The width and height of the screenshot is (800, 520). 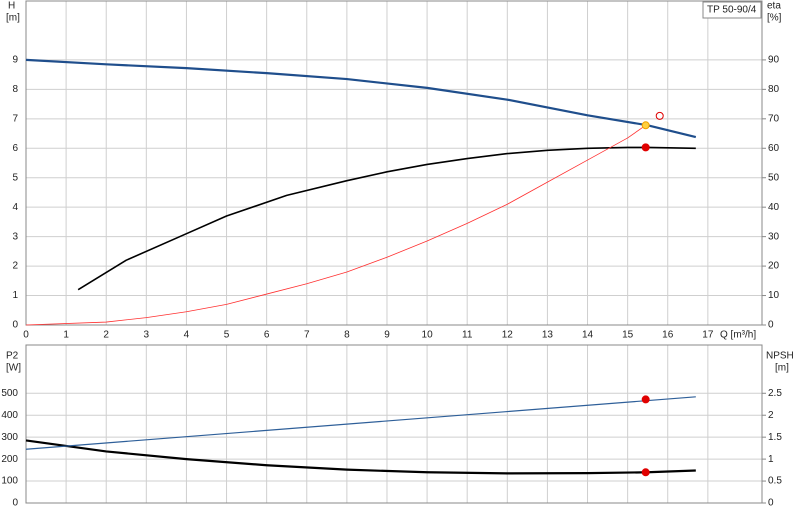 I want to click on y-tick-label: 7, so click(x=15, y=118).